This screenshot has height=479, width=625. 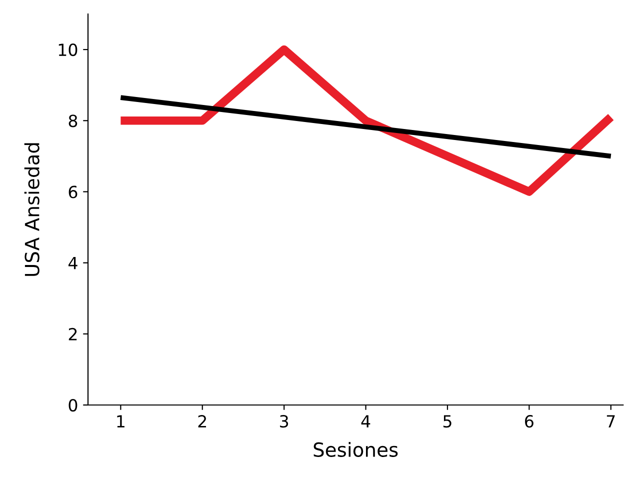 What do you see at coordinates (202, 421) in the screenshot?
I see `x-tick-label: 2` at bounding box center [202, 421].